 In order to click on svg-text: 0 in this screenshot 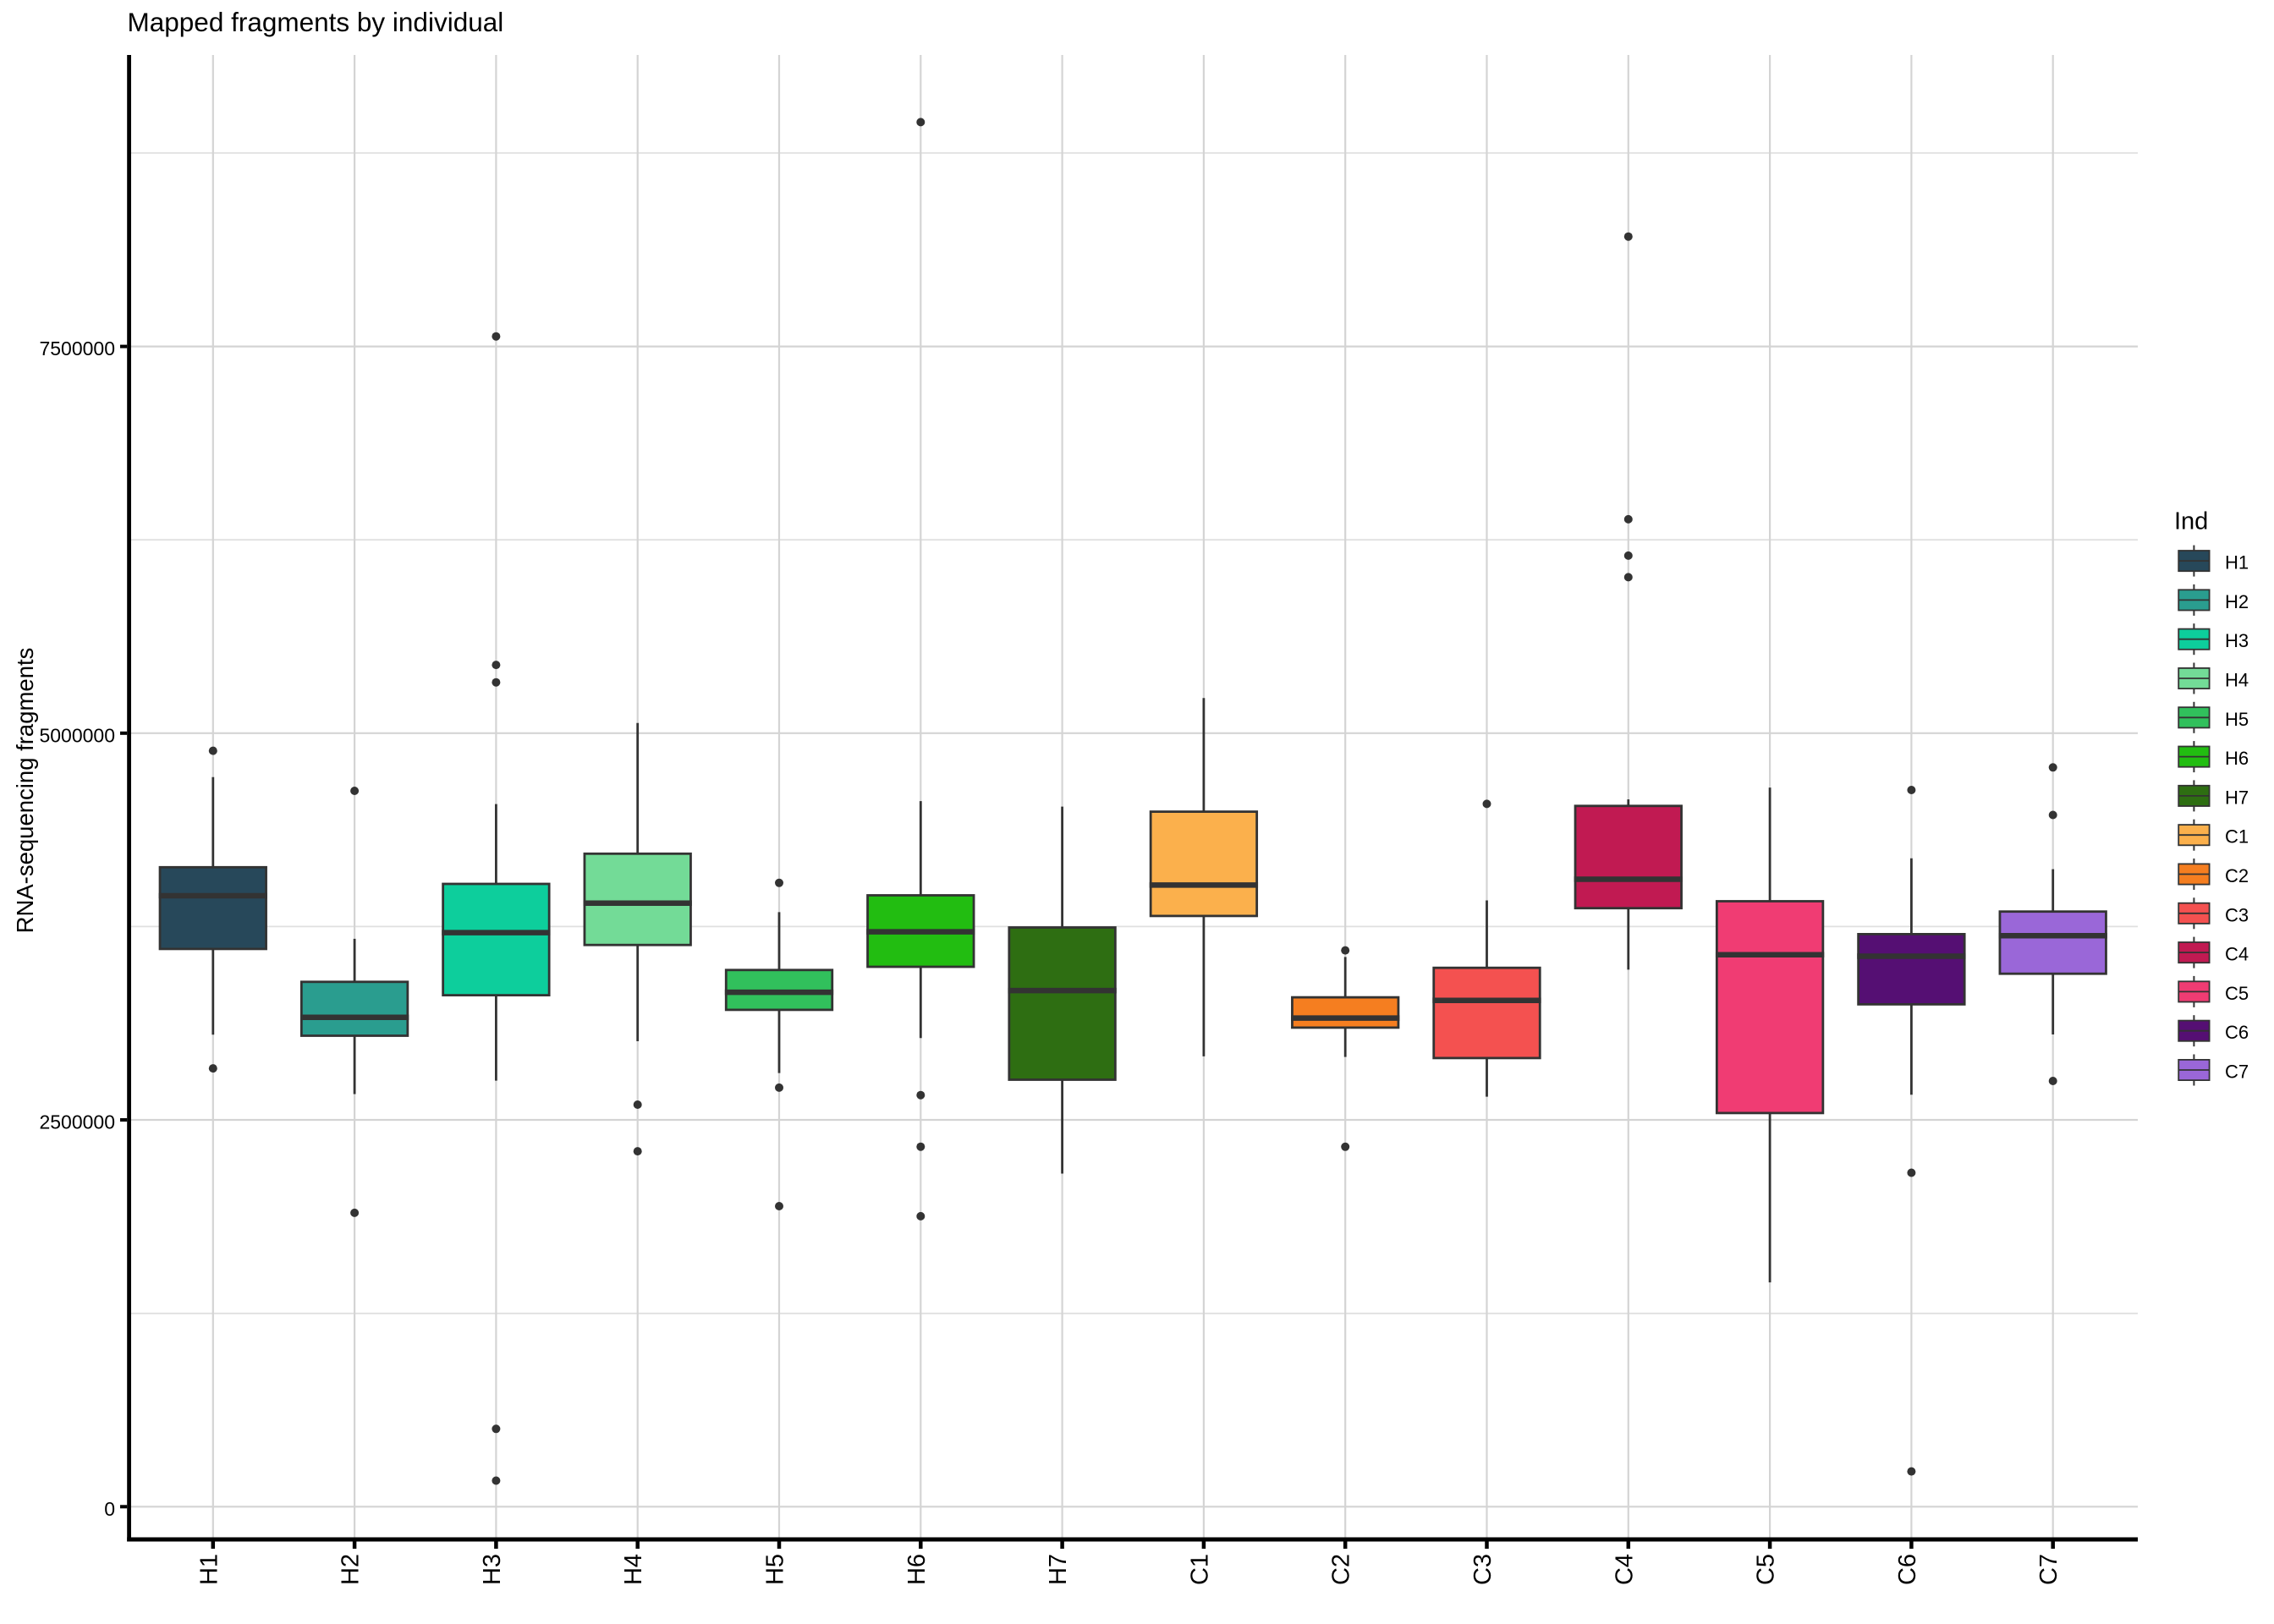, I will do `click(110, 1509)`.